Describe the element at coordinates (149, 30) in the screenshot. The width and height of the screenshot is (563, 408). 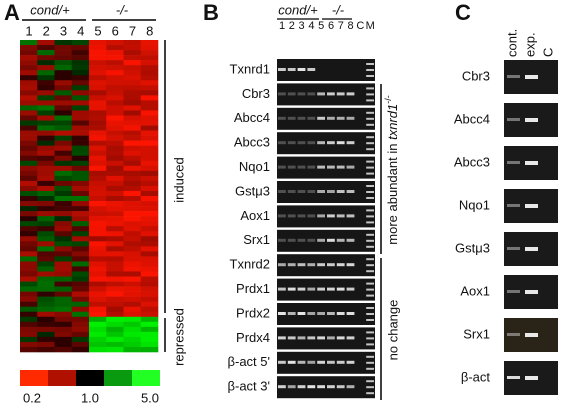
I see `lane-label: 8` at that location.